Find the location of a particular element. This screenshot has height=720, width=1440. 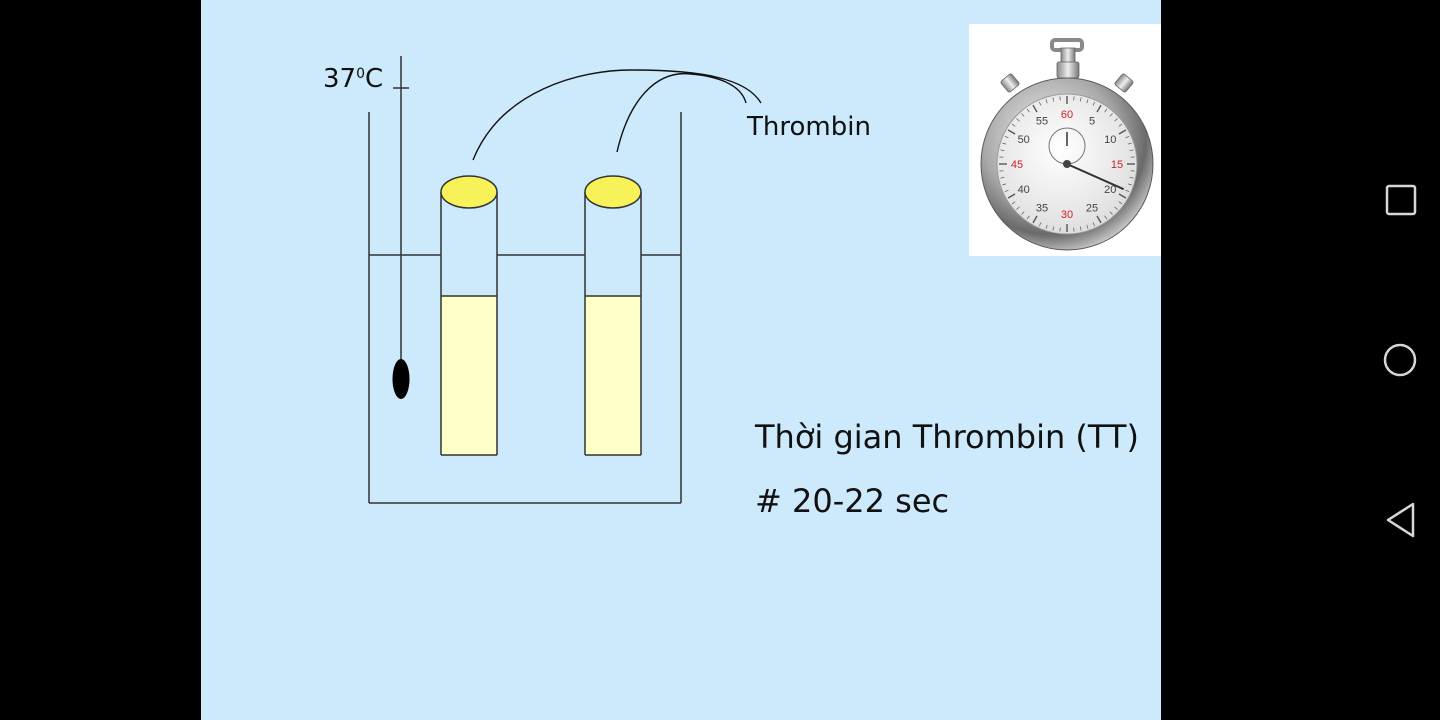

triangle-back-icon is located at coordinates (1400, 520).